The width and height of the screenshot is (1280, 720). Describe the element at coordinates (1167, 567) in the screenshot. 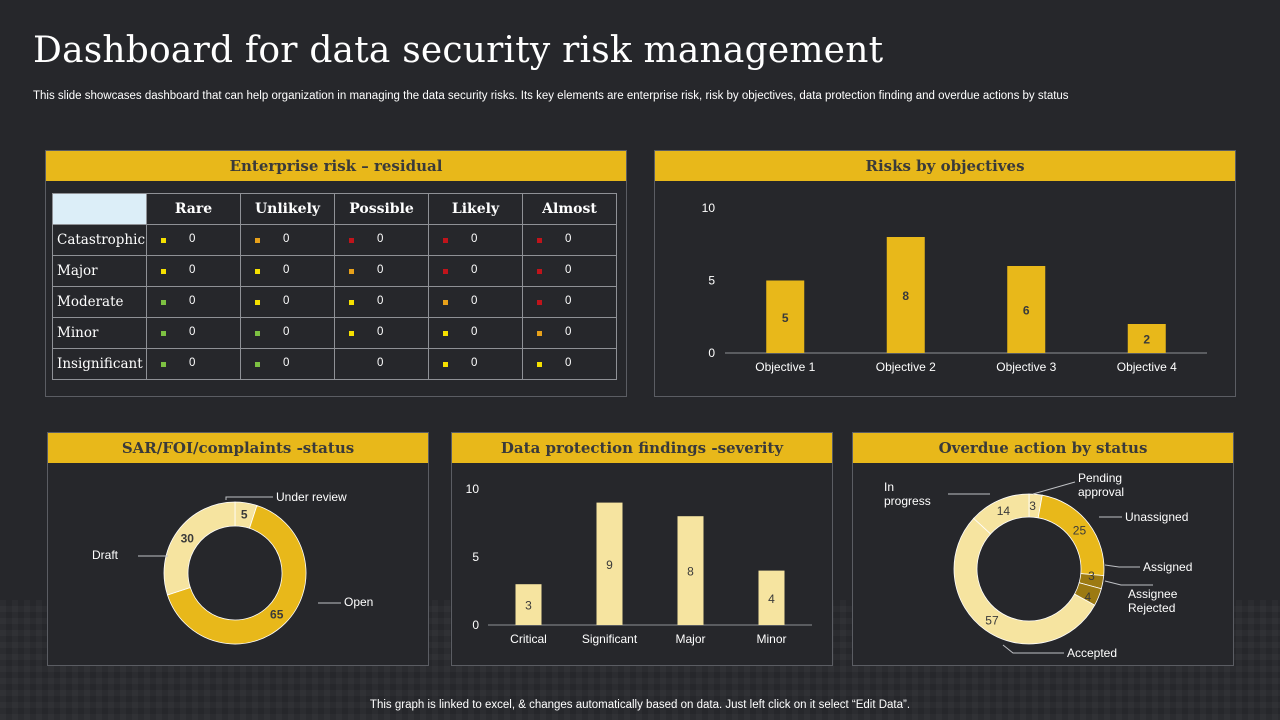

I see `slice-category-label: Assigned` at that location.